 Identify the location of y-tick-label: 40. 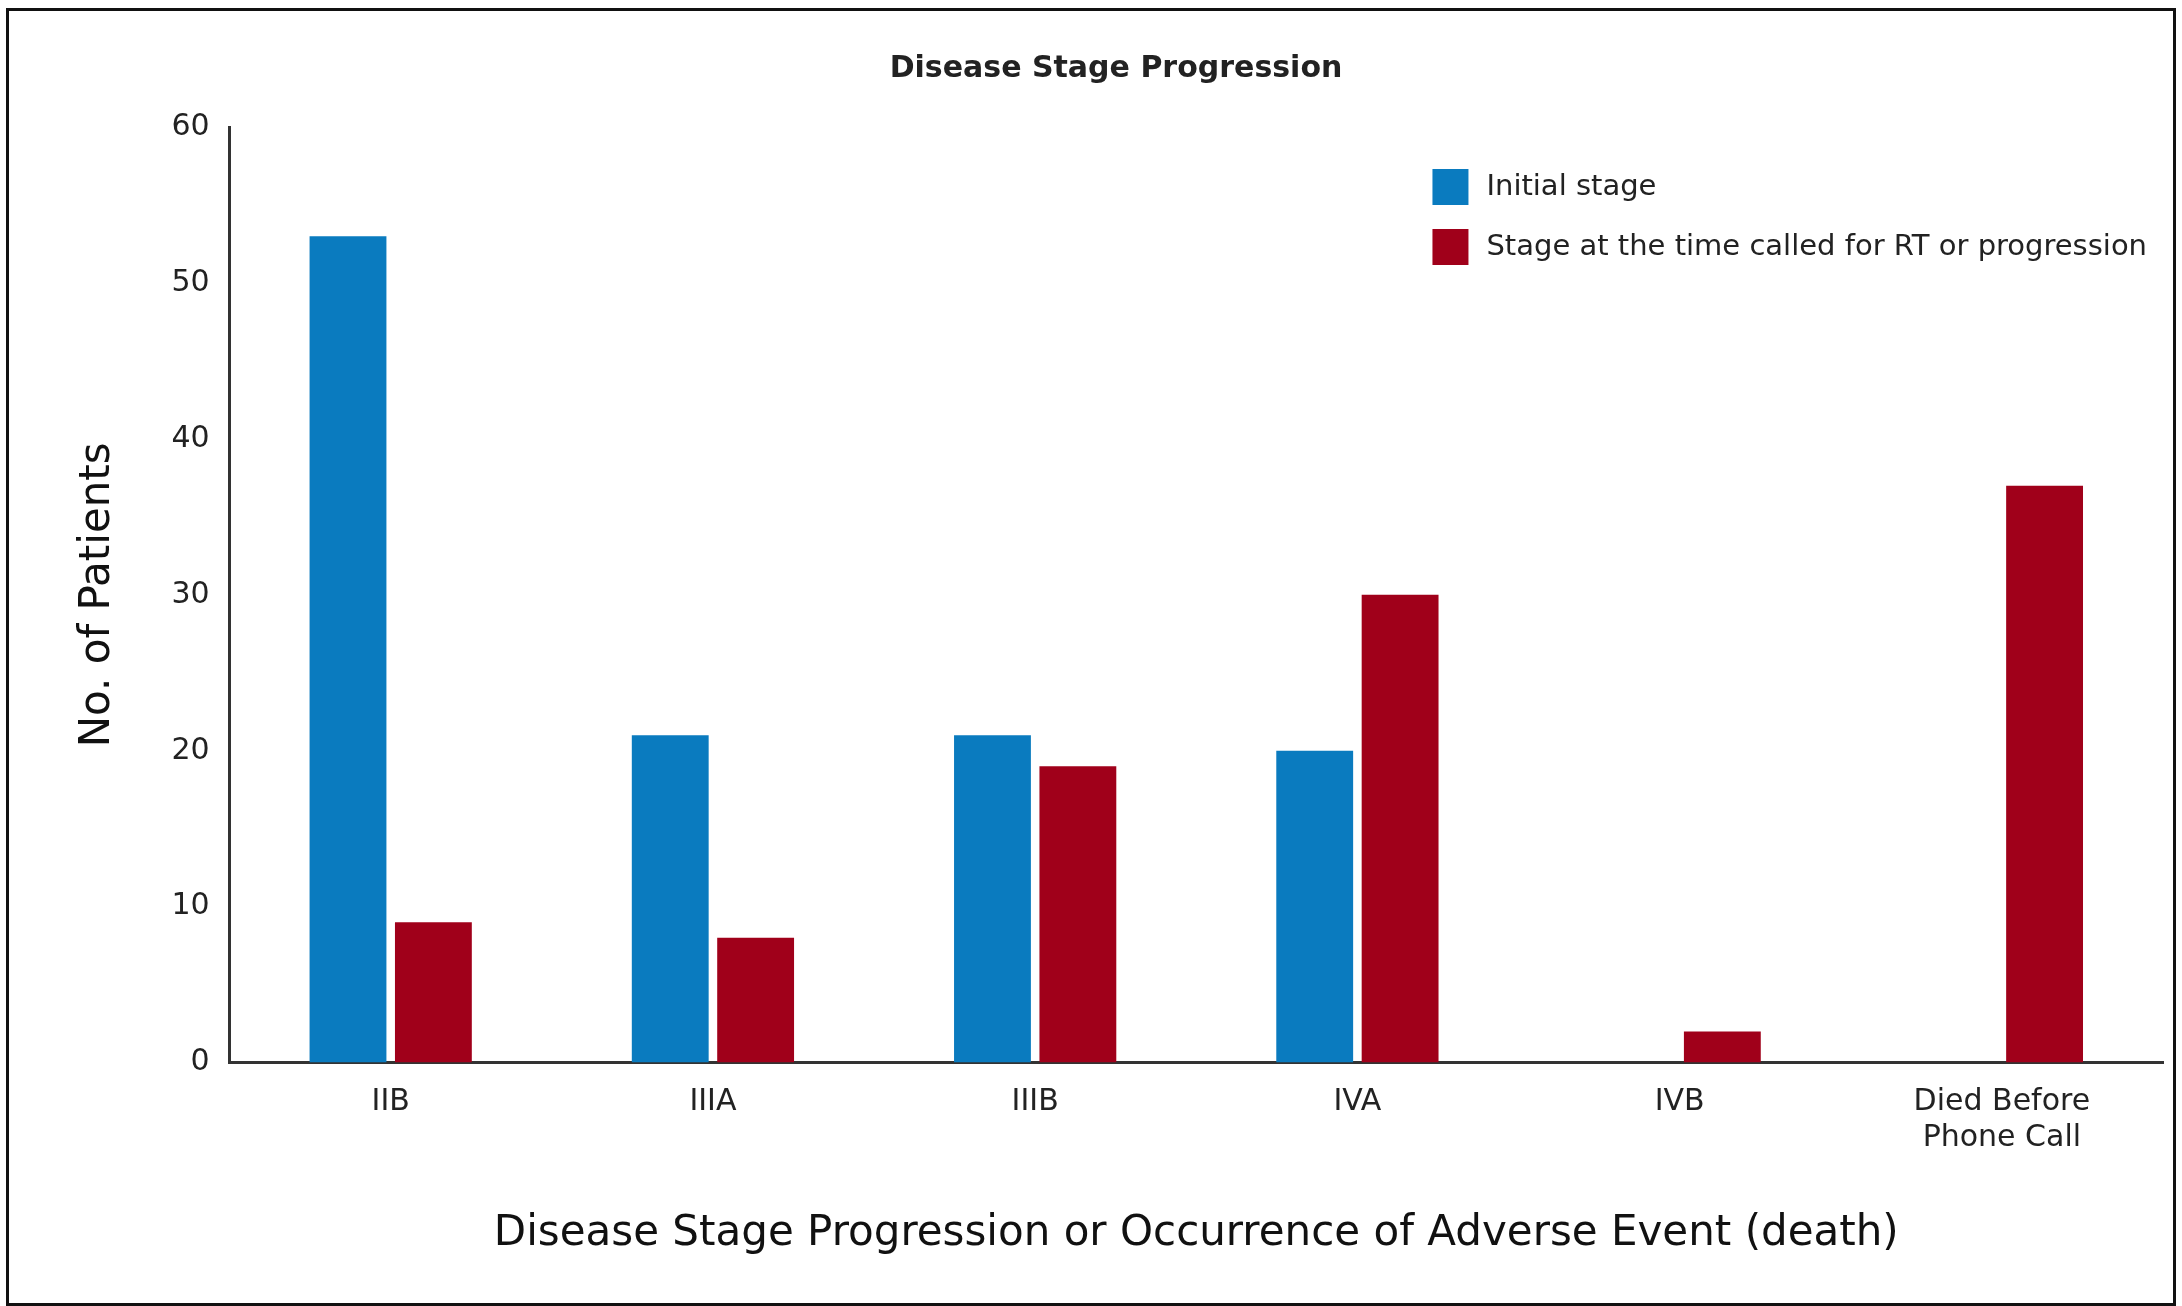
(190, 436).